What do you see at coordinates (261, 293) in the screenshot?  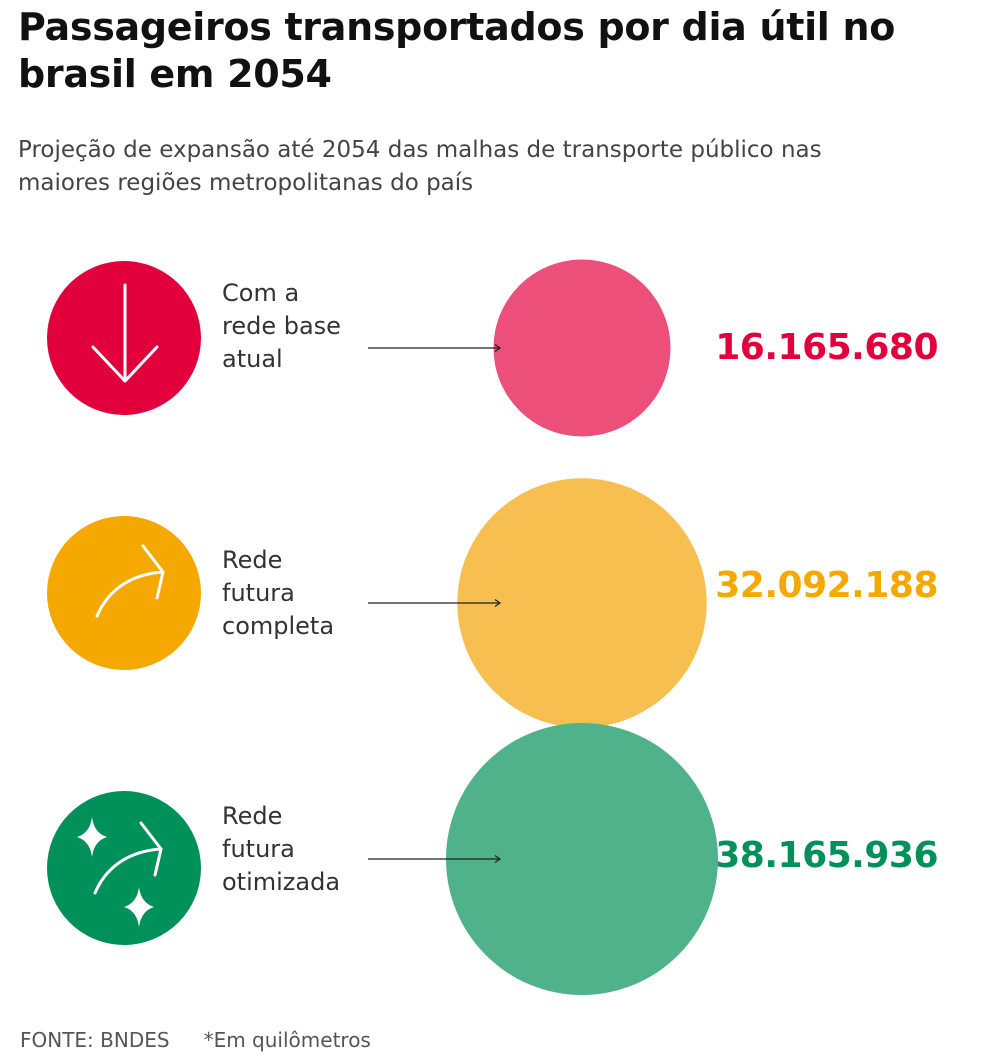 I see `row-label-line: Com a` at bounding box center [261, 293].